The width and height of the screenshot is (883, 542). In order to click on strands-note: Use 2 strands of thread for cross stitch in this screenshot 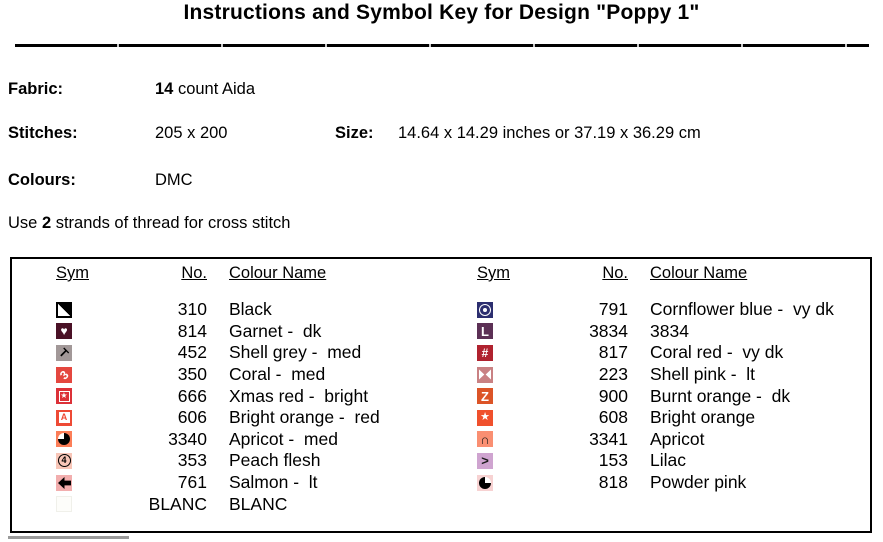, I will do `click(149, 223)`.